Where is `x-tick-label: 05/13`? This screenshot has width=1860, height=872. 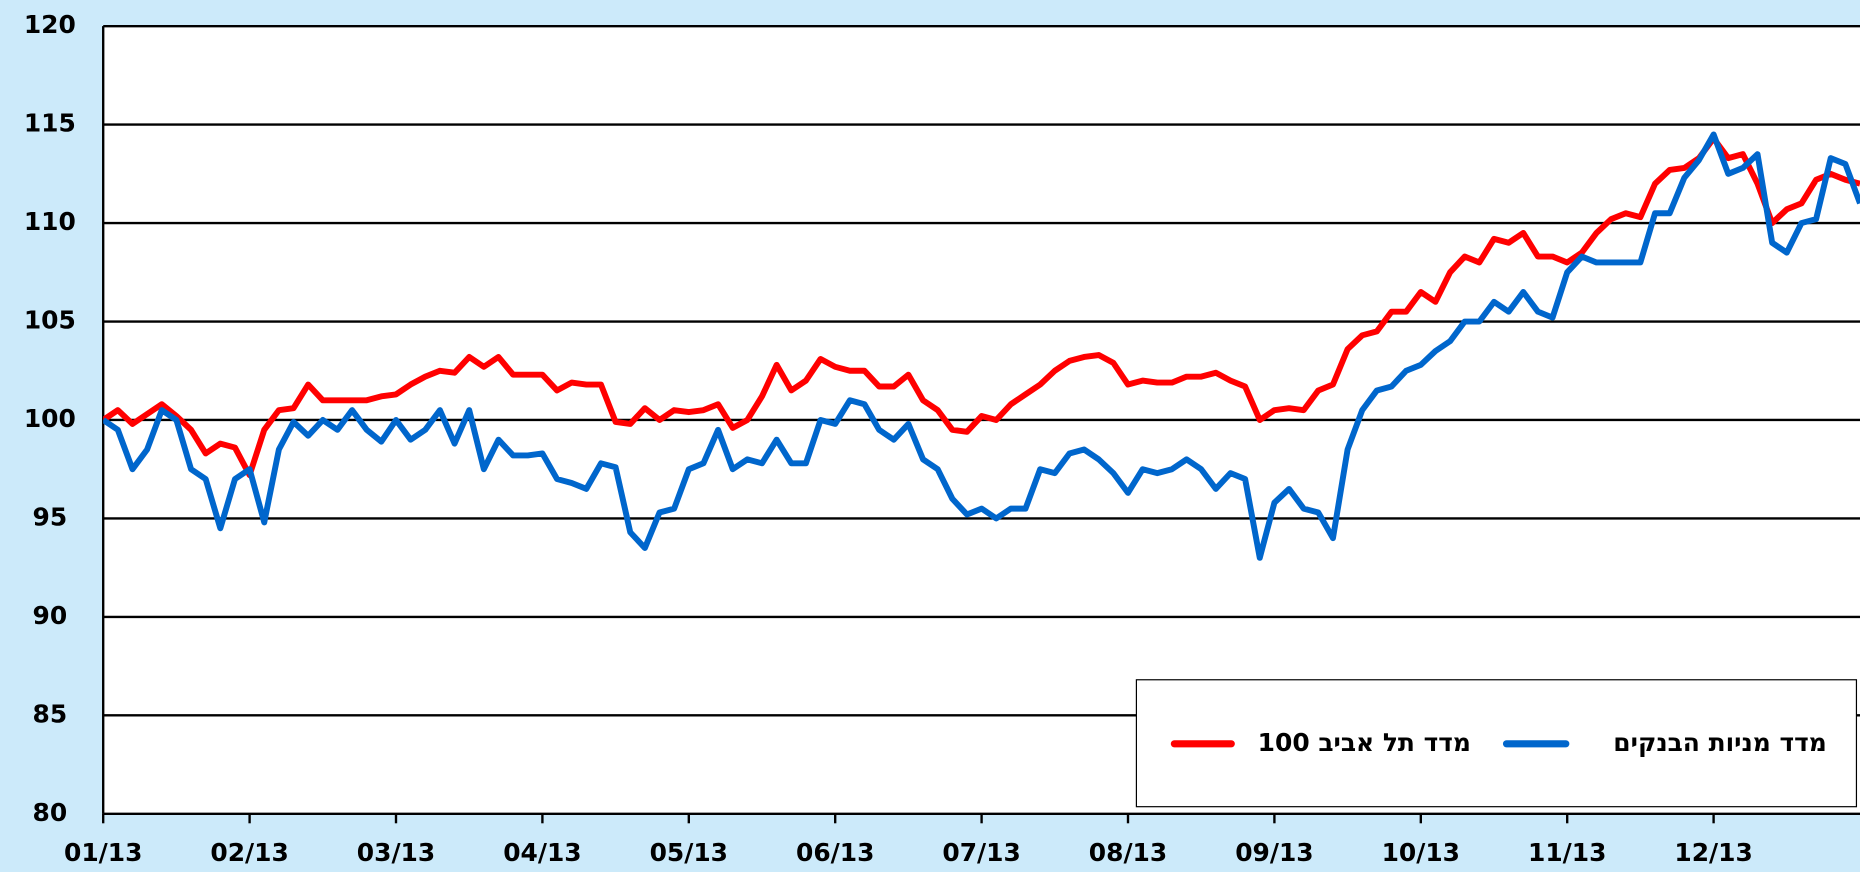 x-tick-label: 05/13 is located at coordinates (689, 852).